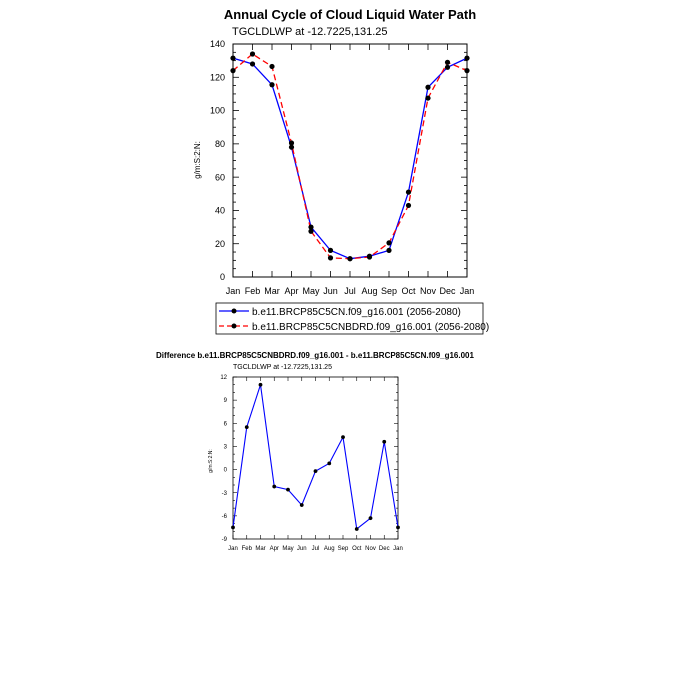 Image resolution: width=675 pixels, height=676 pixels. Describe the element at coordinates (287, 549) in the screenshot. I see `chart2-x-tick-label: May` at that location.